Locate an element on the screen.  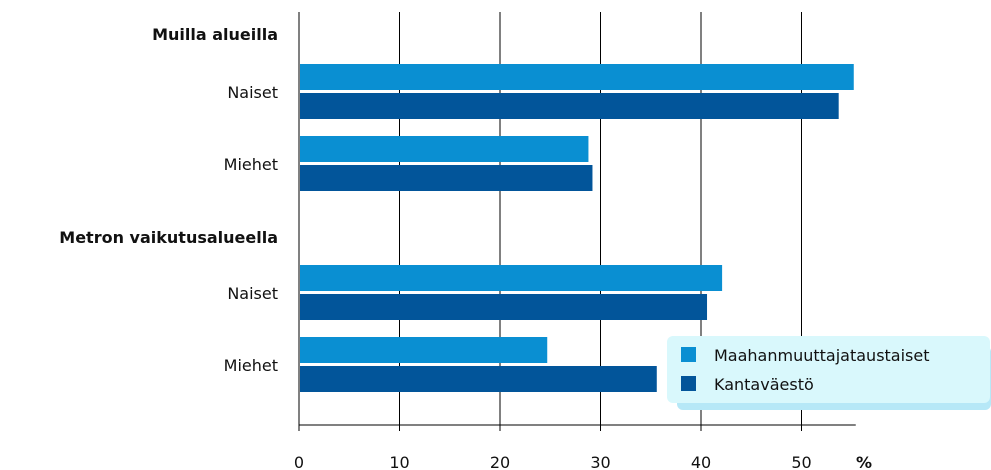
x-tick-label: 20 is located at coordinates (500, 461).